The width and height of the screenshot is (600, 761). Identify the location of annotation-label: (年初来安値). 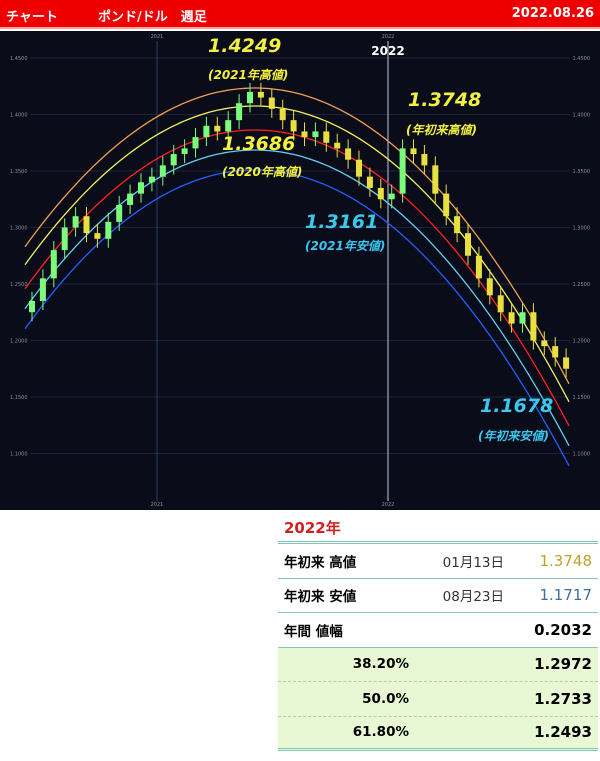
(513, 436).